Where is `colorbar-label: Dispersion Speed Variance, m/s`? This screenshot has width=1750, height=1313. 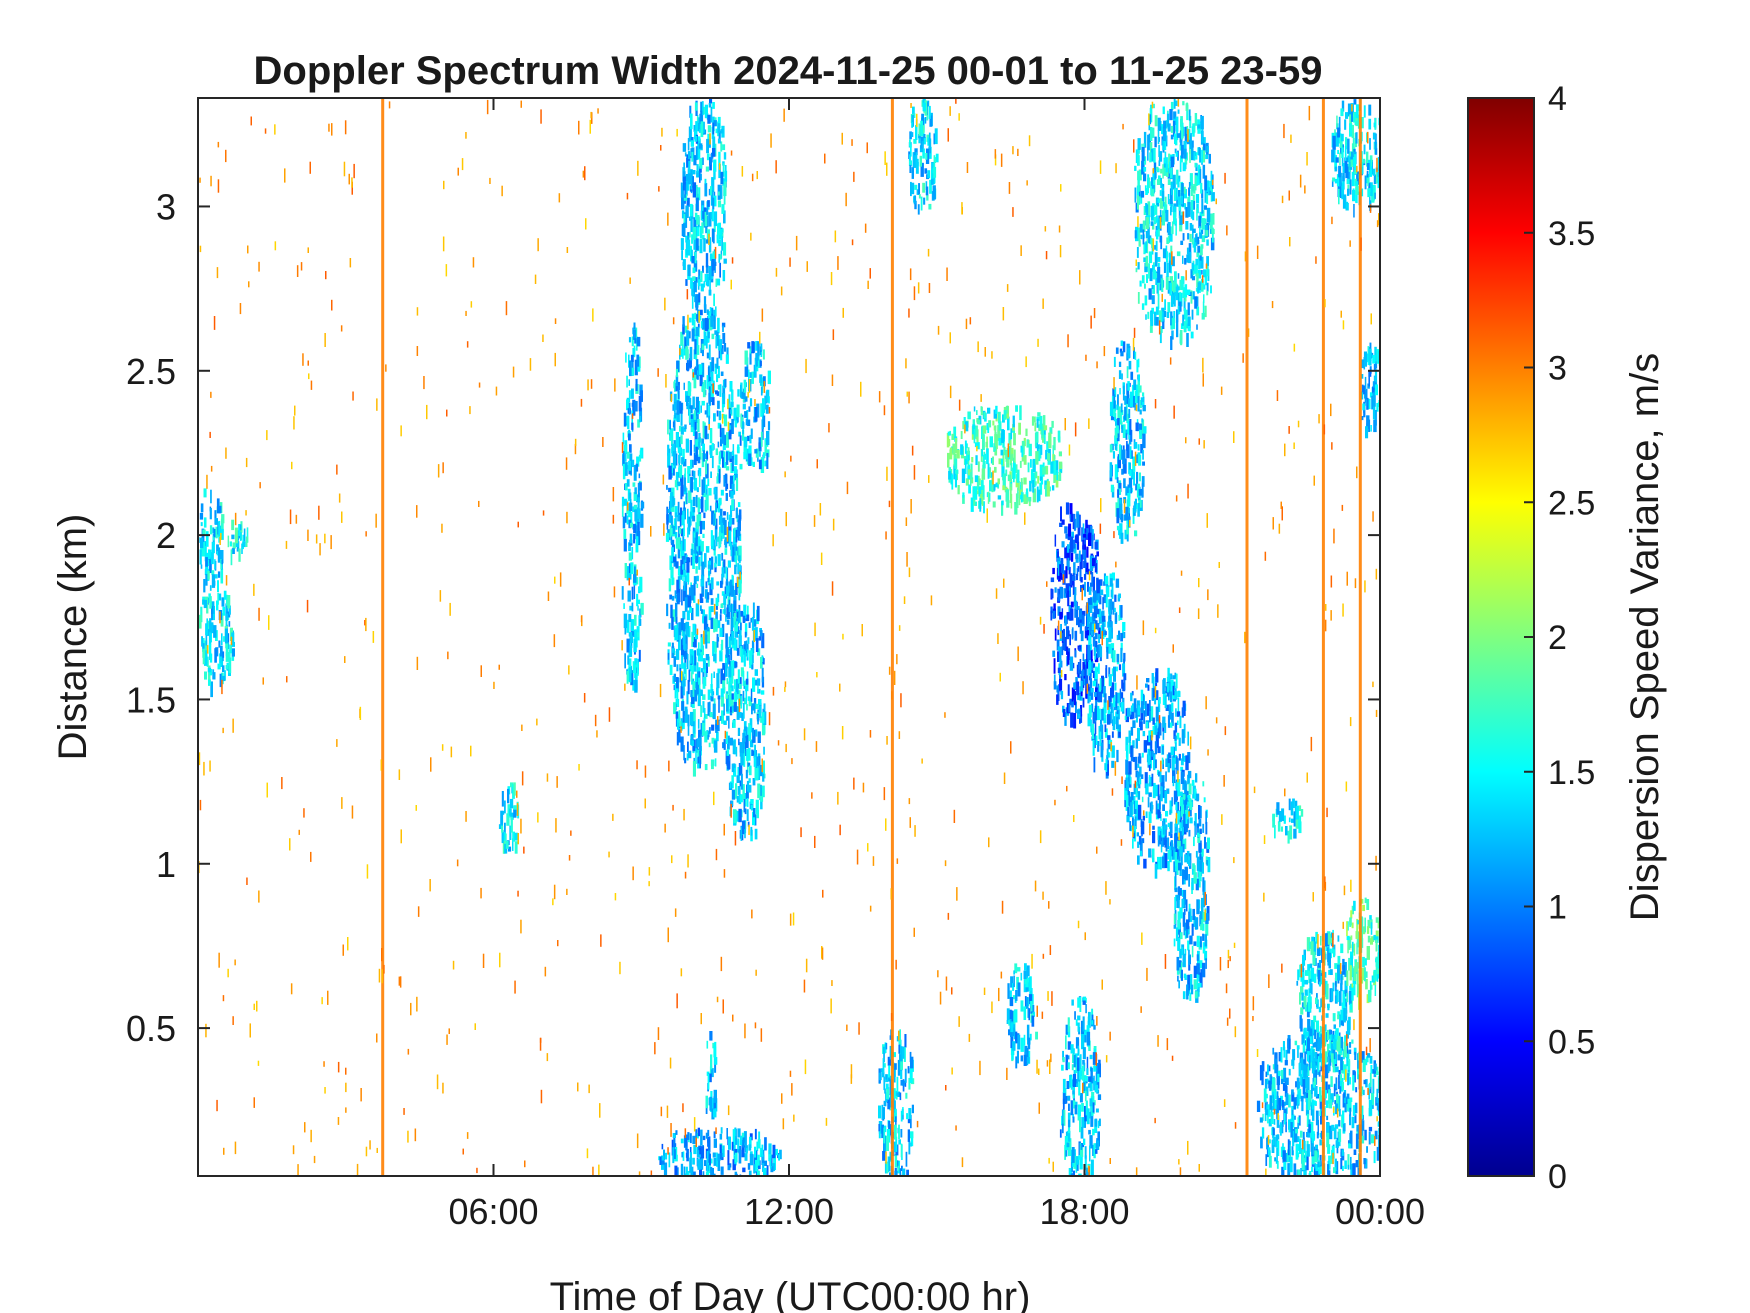 colorbar-label: Dispersion Speed Variance, m/s is located at coordinates (1645, 637).